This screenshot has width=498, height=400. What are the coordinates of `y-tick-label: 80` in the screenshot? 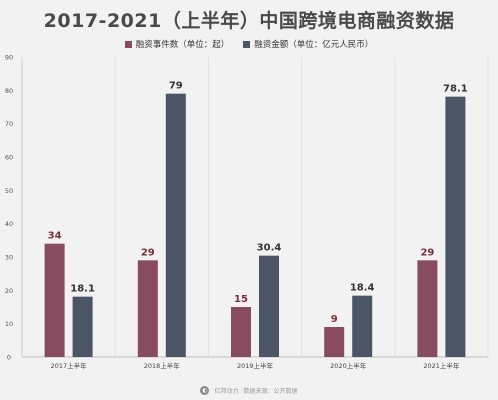 It's located at (9, 91).